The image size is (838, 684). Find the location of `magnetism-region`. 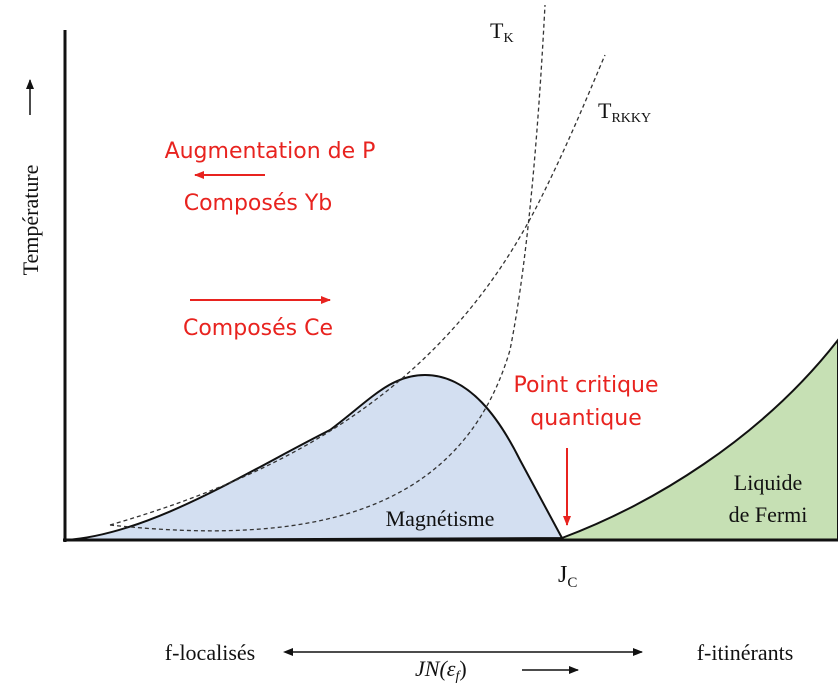

magnetism-region is located at coordinates (314, 457).